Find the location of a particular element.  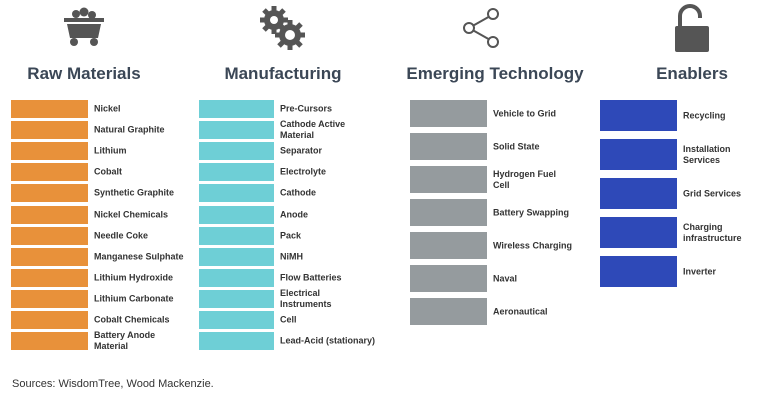

item-label: Aeronautical is located at coordinates (520, 311).